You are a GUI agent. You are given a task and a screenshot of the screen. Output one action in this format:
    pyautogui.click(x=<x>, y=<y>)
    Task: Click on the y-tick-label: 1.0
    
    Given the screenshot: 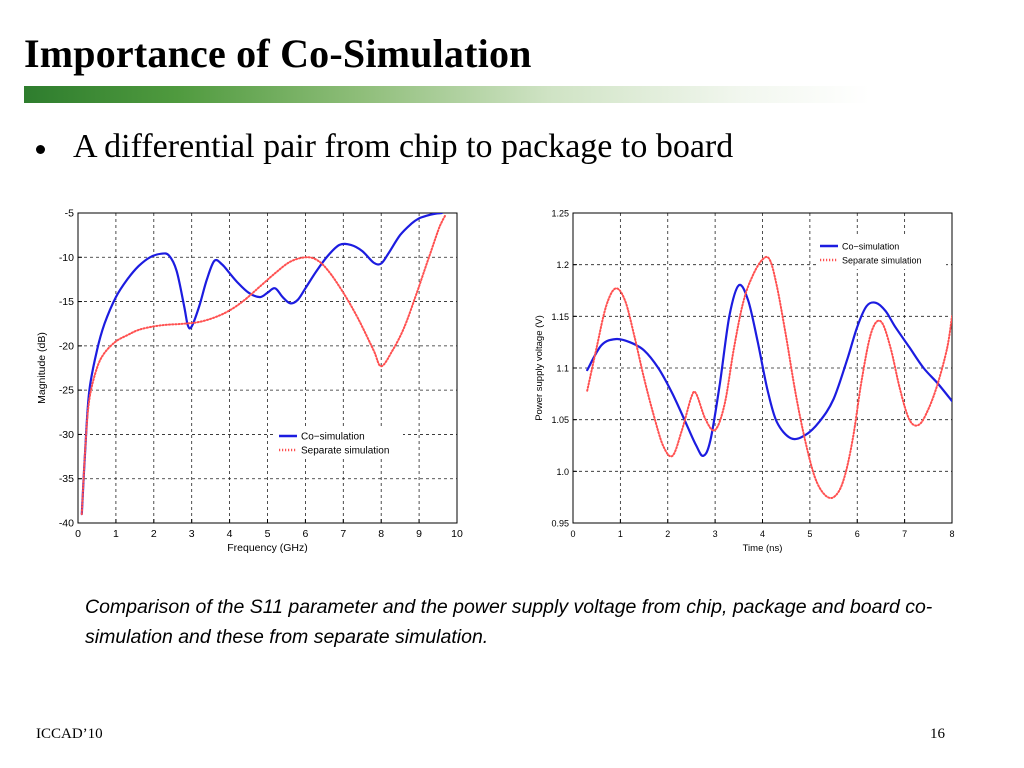 What is the action you would take?
    pyautogui.click(x=562, y=472)
    